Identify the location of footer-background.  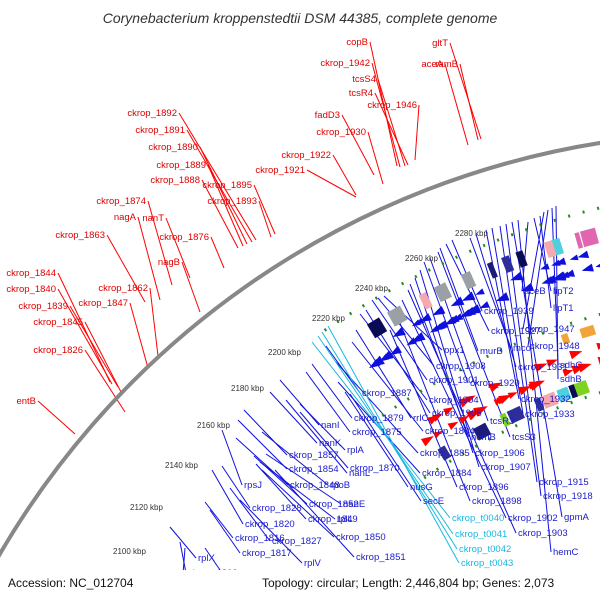
(300, 585).